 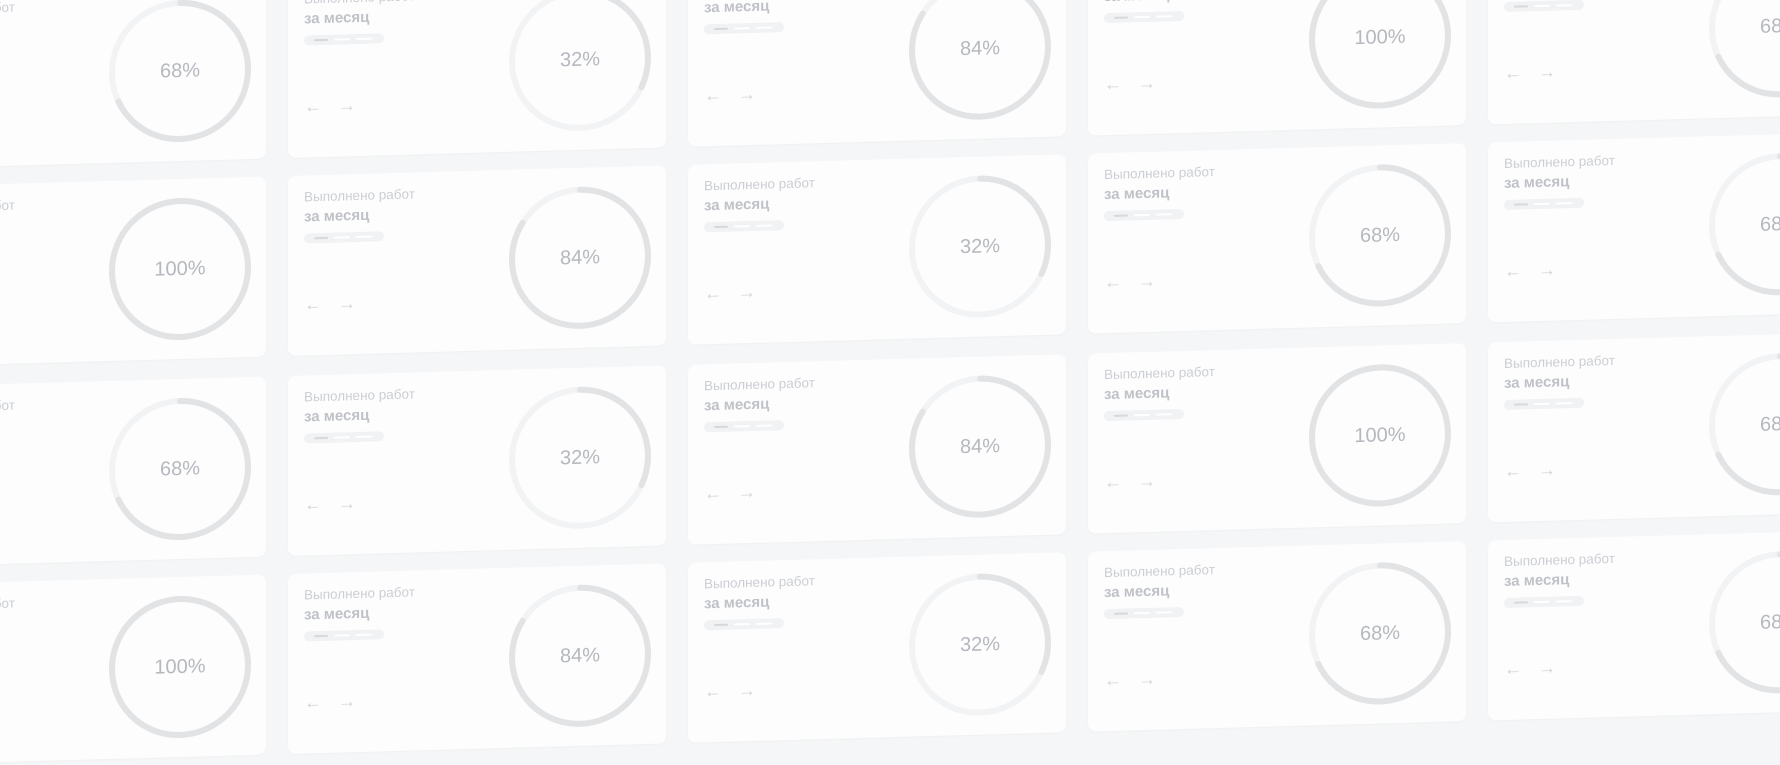 What do you see at coordinates (1380, 633) in the screenshot?
I see `progress-percent: 68%` at bounding box center [1380, 633].